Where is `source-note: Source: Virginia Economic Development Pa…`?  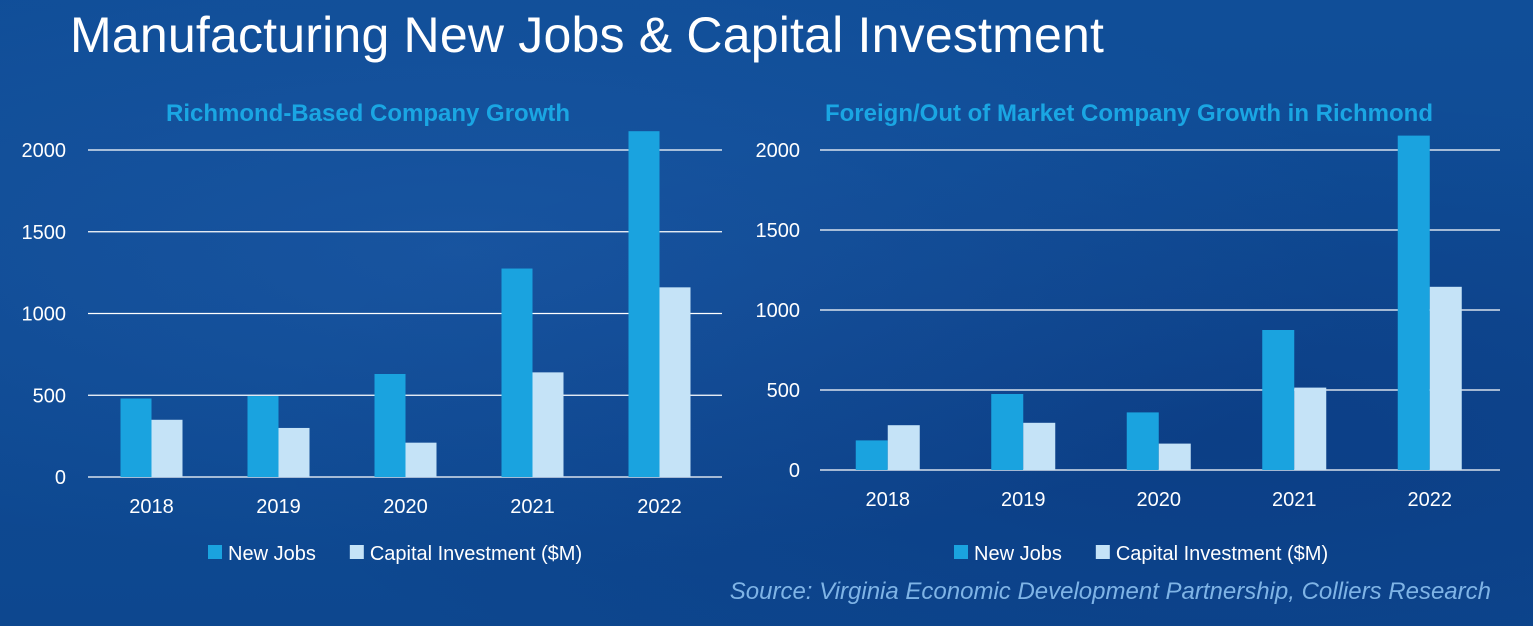
source-note: Source: Virginia Economic Development Pa… is located at coordinates (1110, 591).